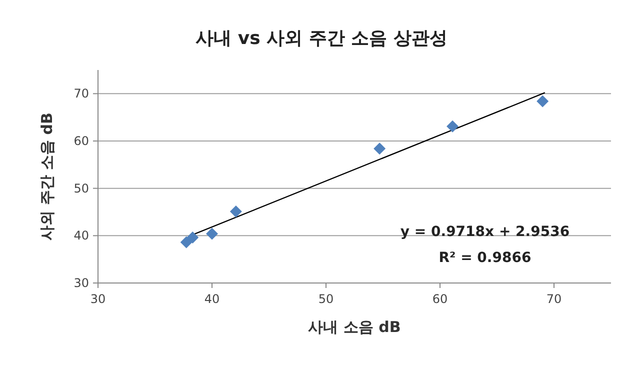  Describe the element at coordinates (81, 93) in the screenshot. I see `y-tick-label: 70` at that location.